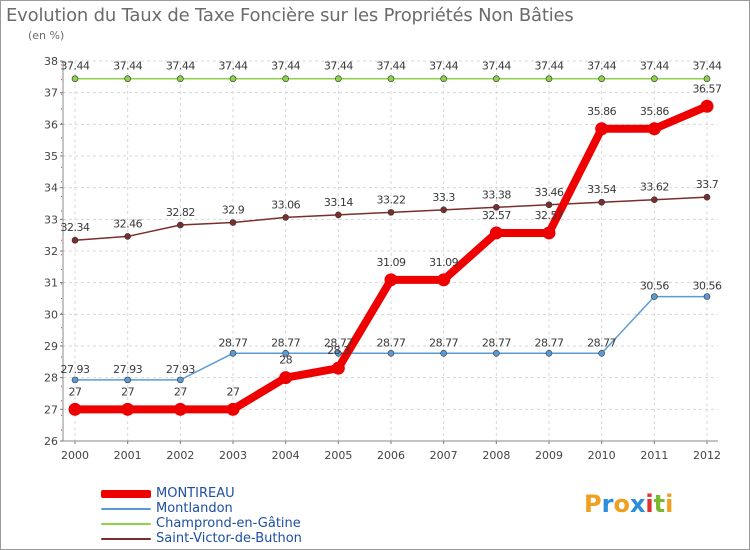  What do you see at coordinates (391, 455) in the screenshot?
I see `x-tick-label: 2006` at bounding box center [391, 455].